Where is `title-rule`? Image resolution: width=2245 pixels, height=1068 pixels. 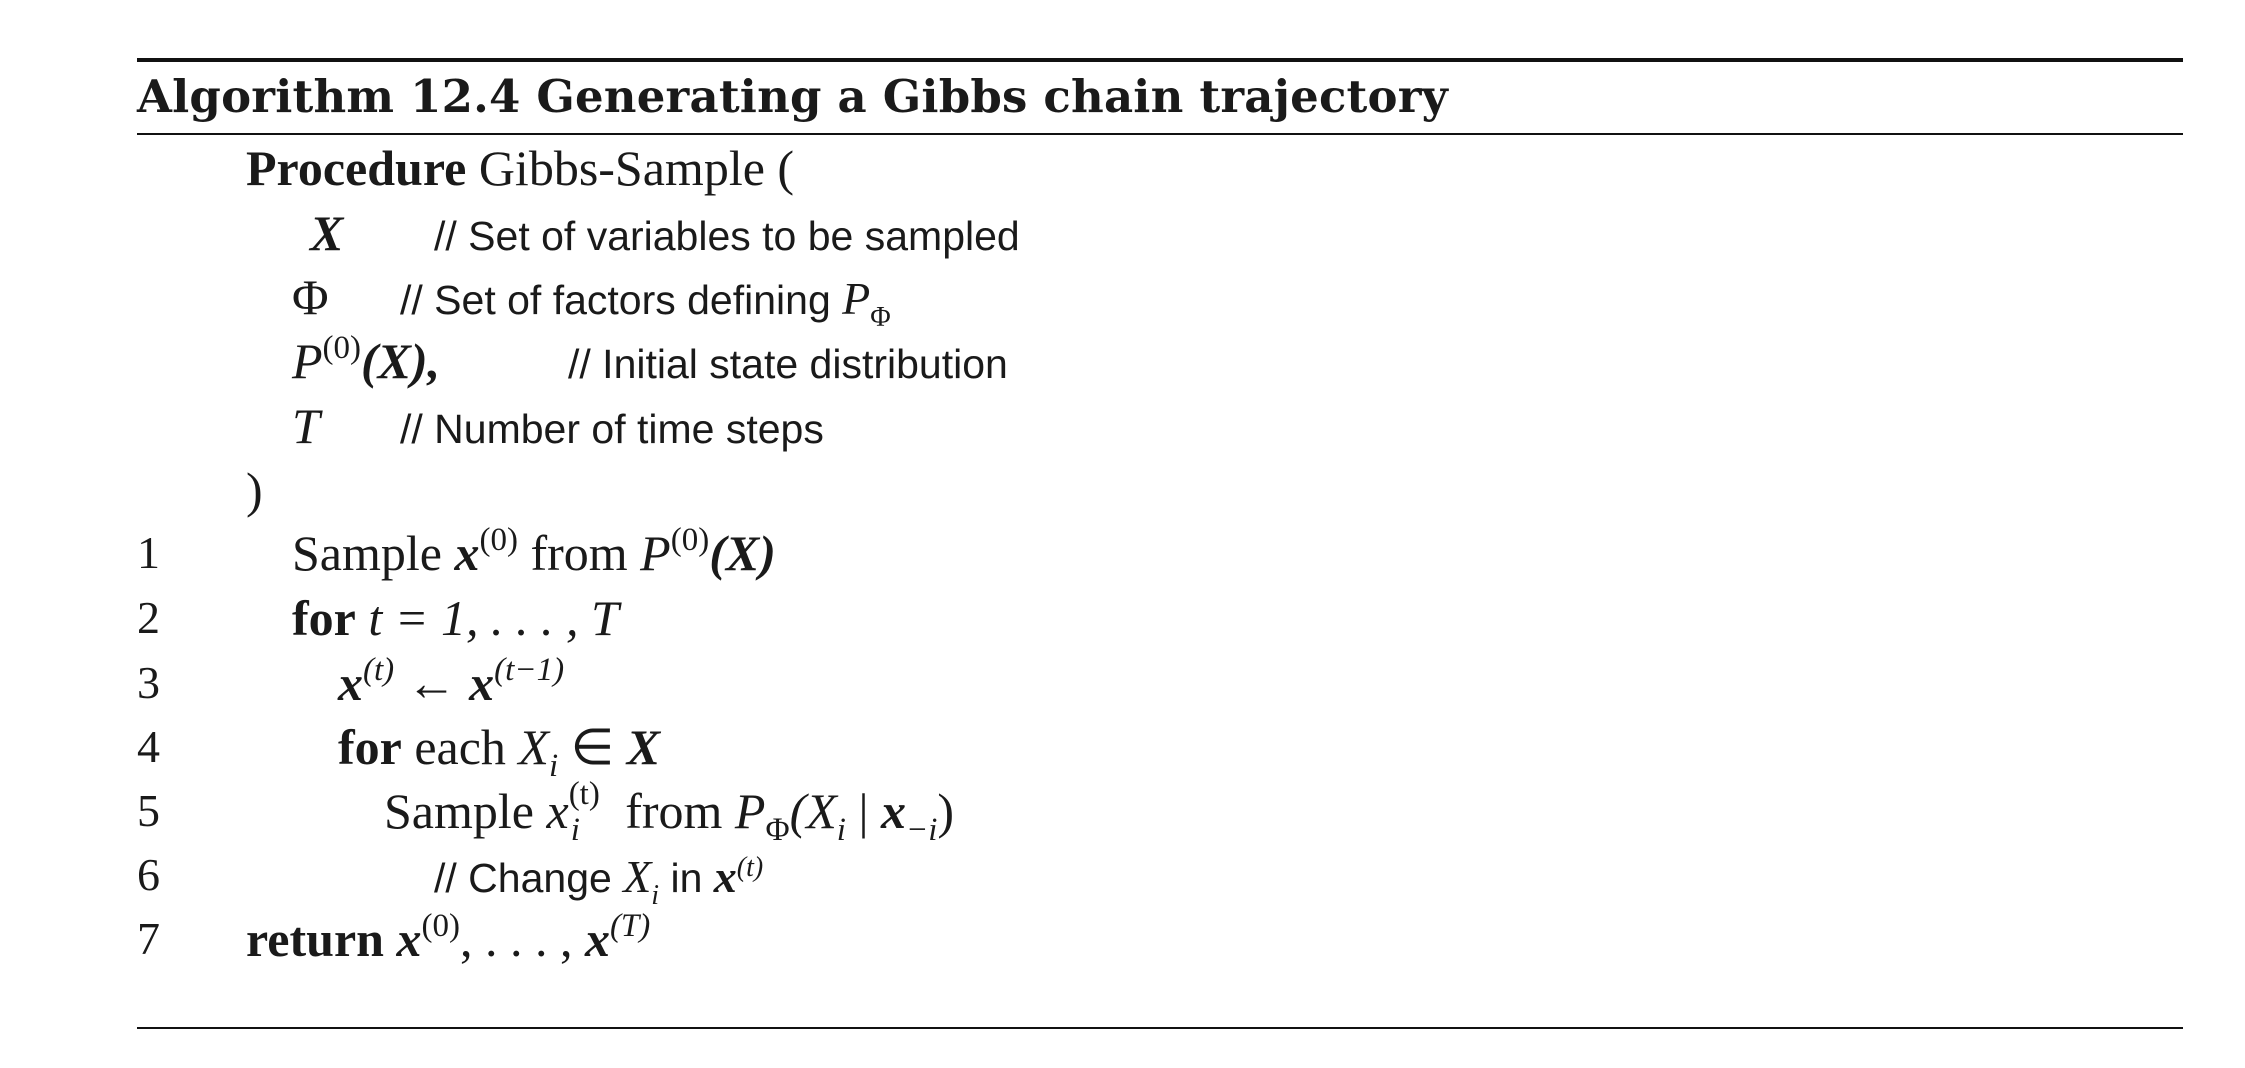 title-rule is located at coordinates (1160, 134).